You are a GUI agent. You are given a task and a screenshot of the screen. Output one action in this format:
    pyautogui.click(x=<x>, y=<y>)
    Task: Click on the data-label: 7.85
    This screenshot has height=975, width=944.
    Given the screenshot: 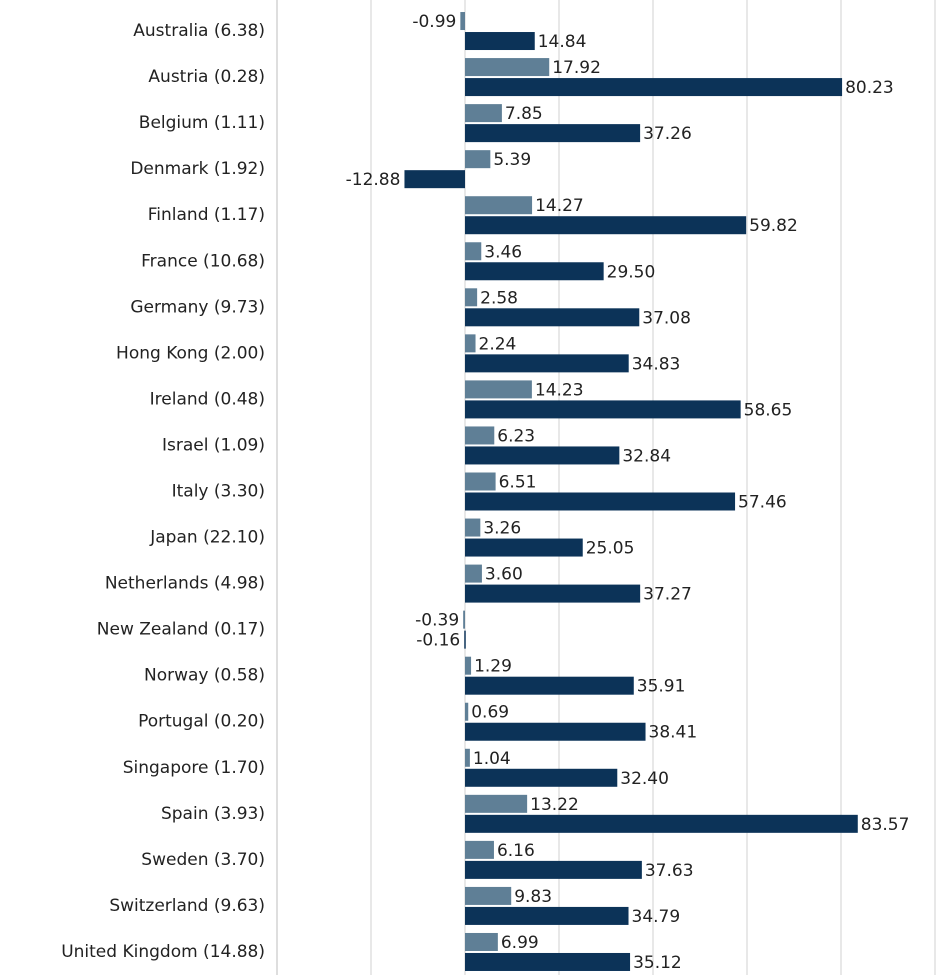 What is the action you would take?
    pyautogui.click(x=524, y=114)
    